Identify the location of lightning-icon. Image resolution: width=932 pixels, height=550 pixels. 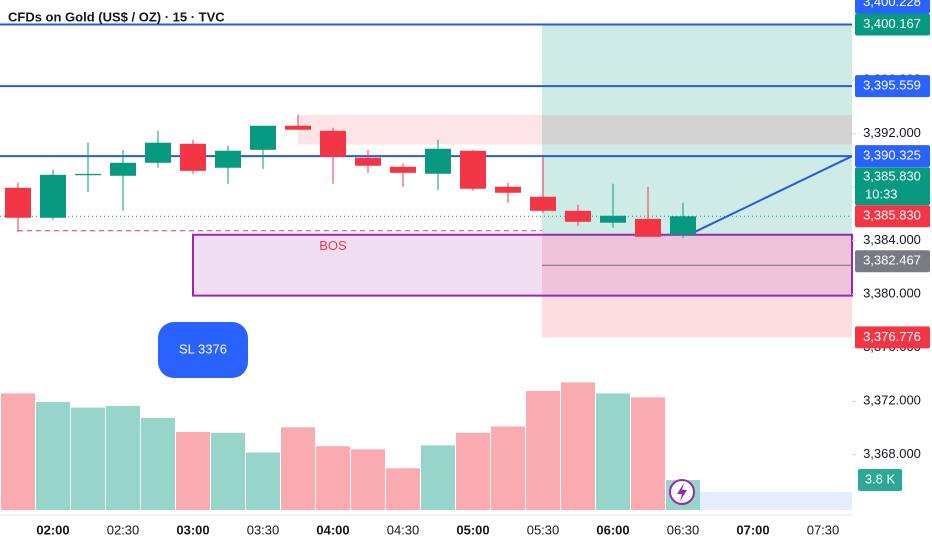
(682, 492).